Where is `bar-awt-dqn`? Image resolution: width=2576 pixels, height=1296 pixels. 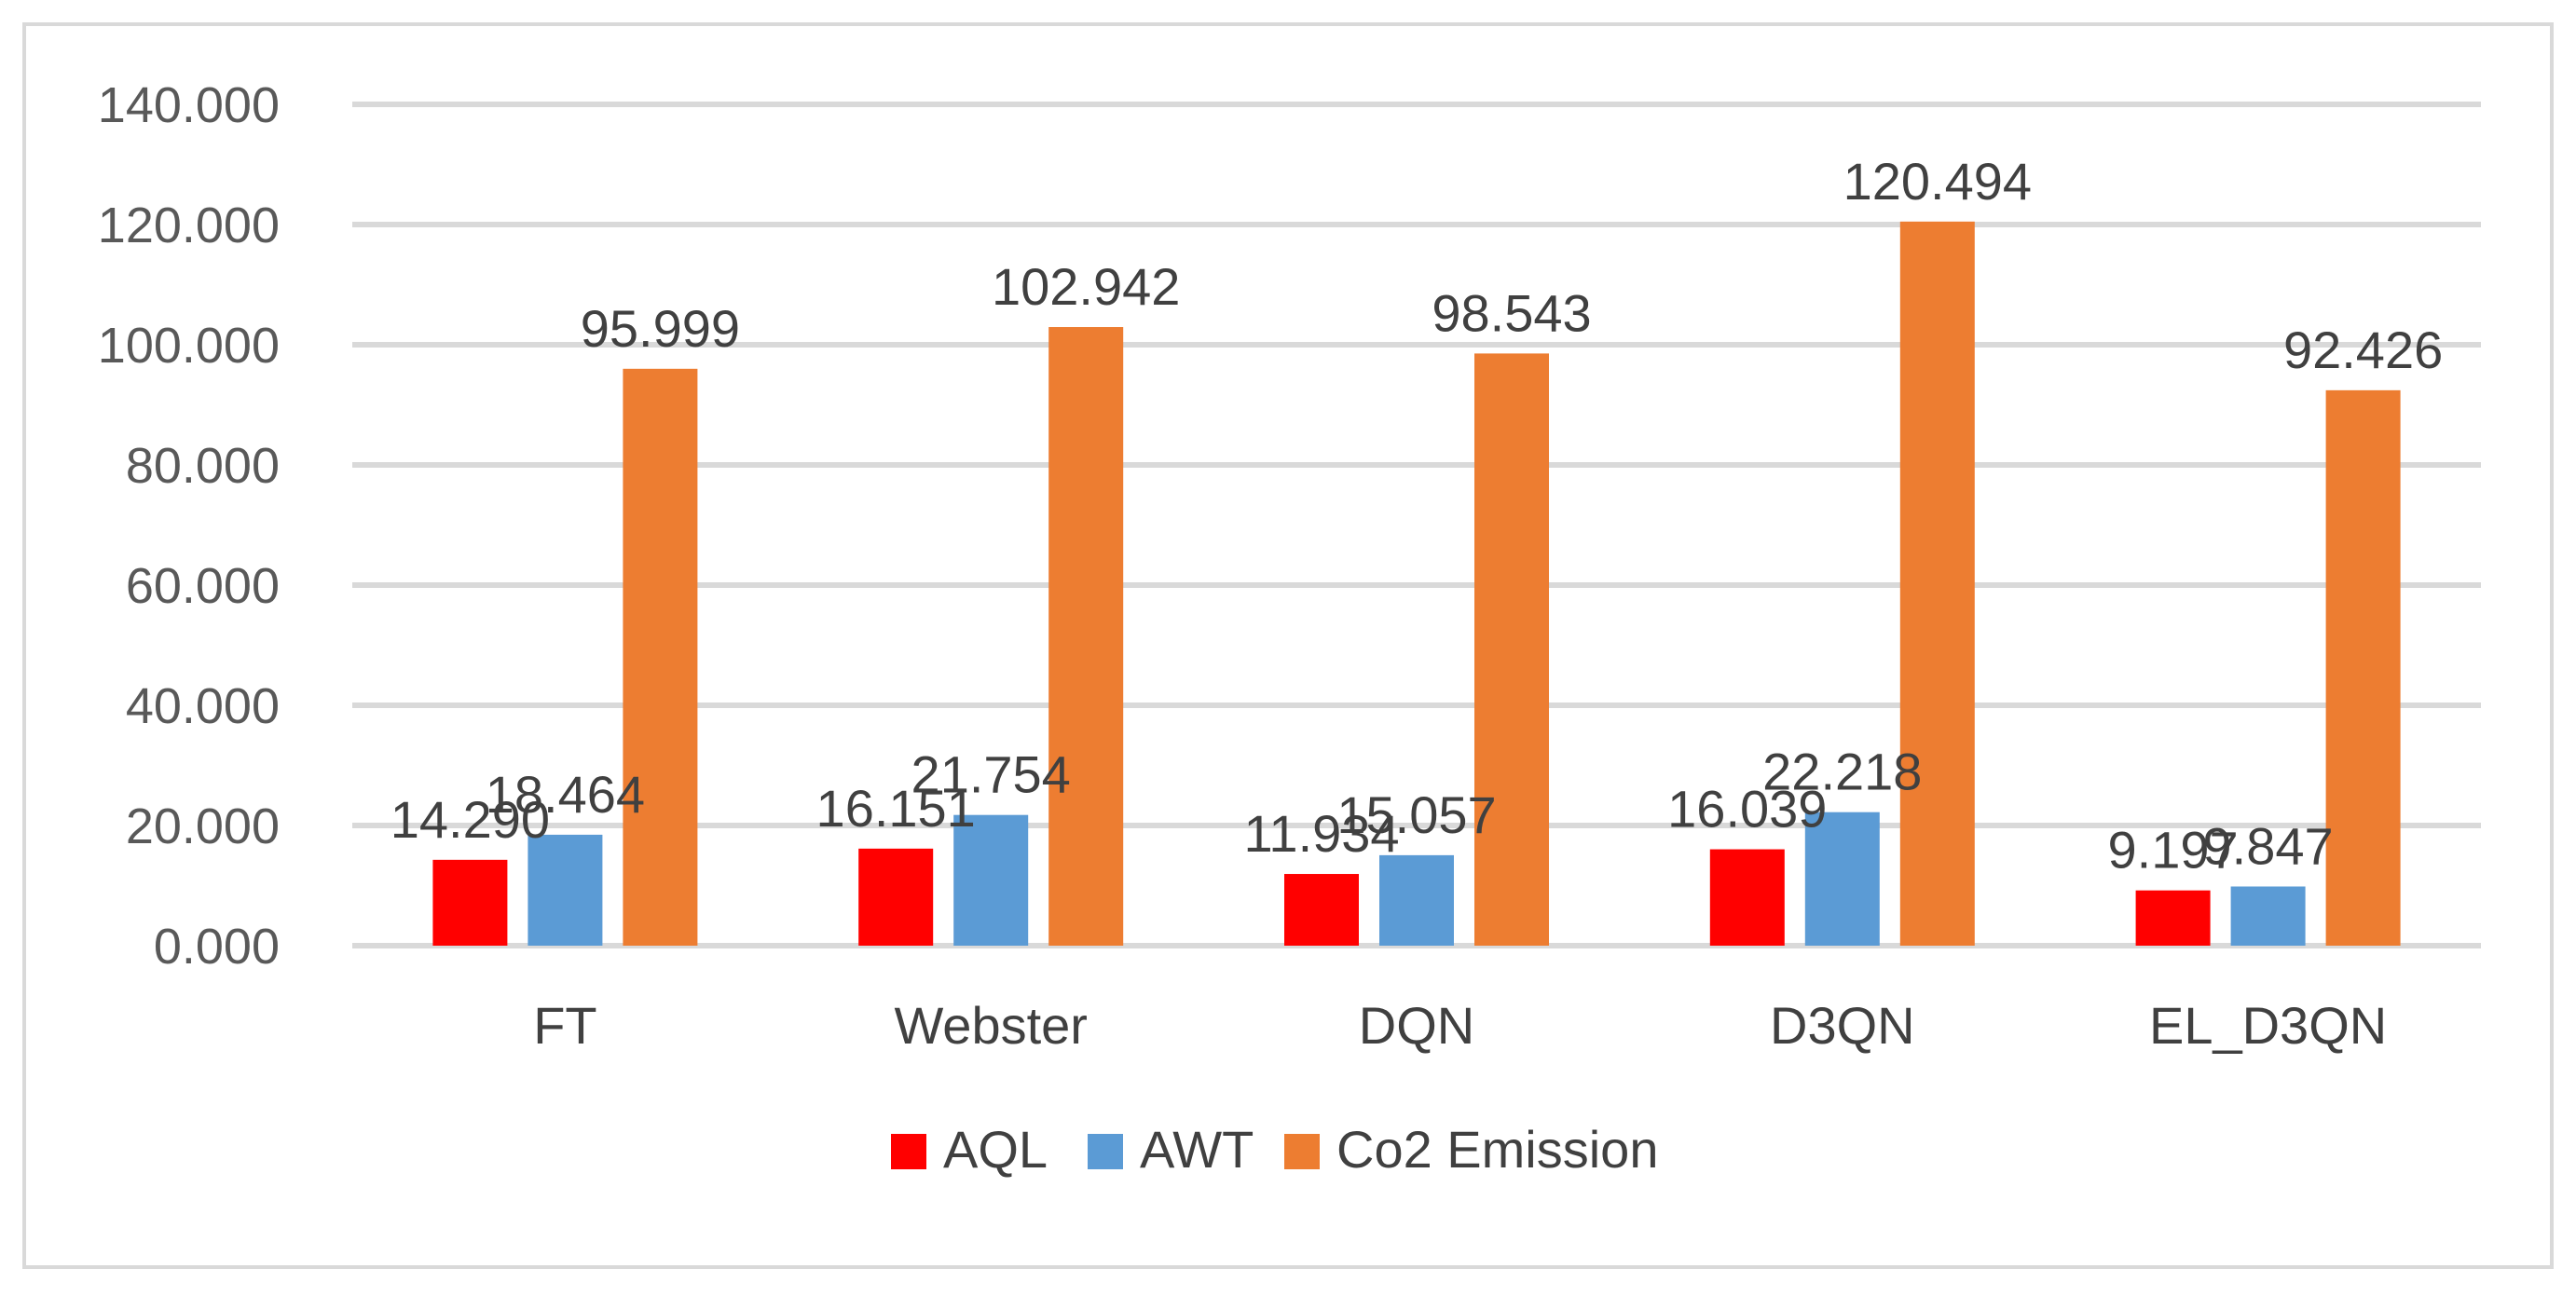
bar-awt-dqn is located at coordinates (1416, 900).